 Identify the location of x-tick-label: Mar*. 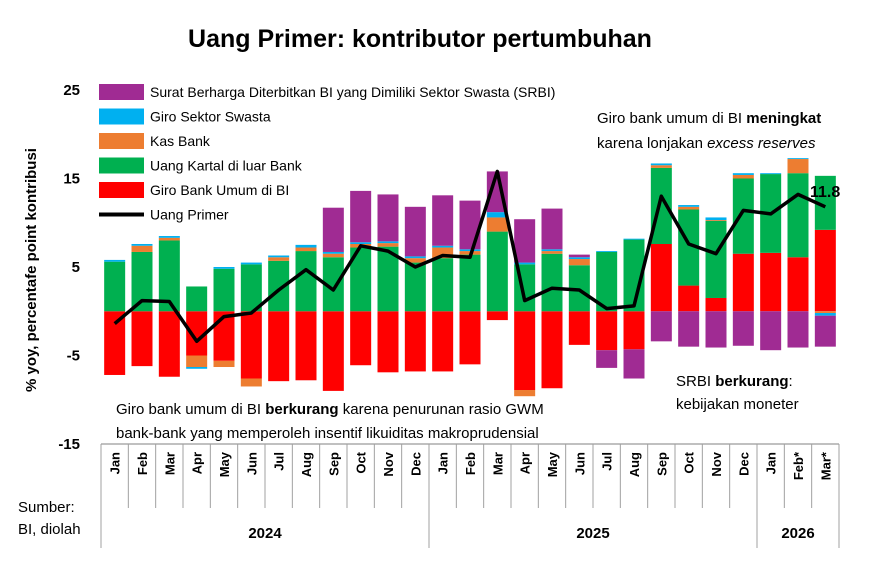
(825, 465).